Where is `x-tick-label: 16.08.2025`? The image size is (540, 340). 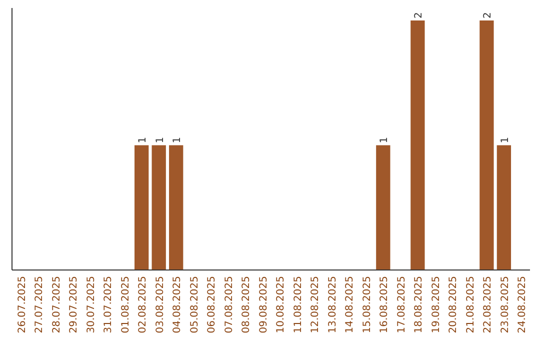 x-tick-label: 16.08.2025 is located at coordinates (384, 305).